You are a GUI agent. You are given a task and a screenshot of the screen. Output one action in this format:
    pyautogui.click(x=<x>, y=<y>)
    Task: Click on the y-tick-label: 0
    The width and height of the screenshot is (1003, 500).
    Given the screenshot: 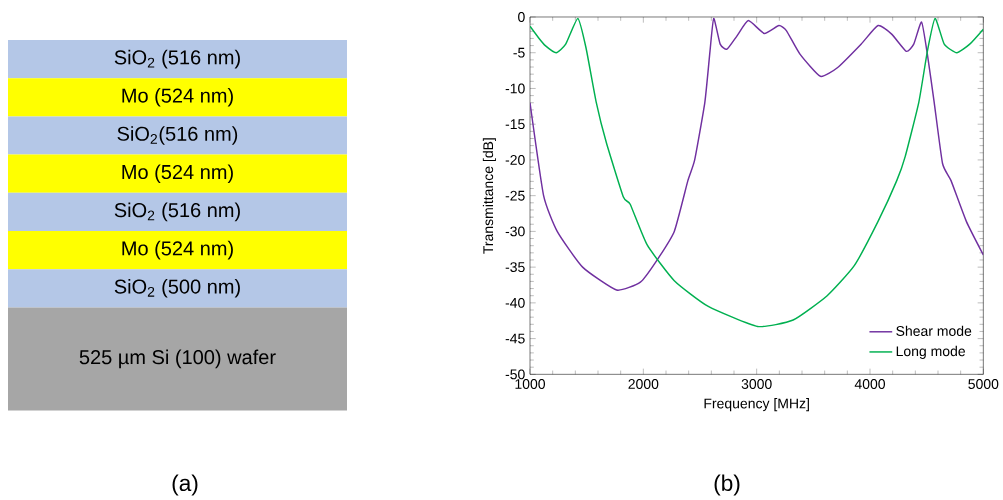 What is the action you would take?
    pyautogui.click(x=521, y=17)
    